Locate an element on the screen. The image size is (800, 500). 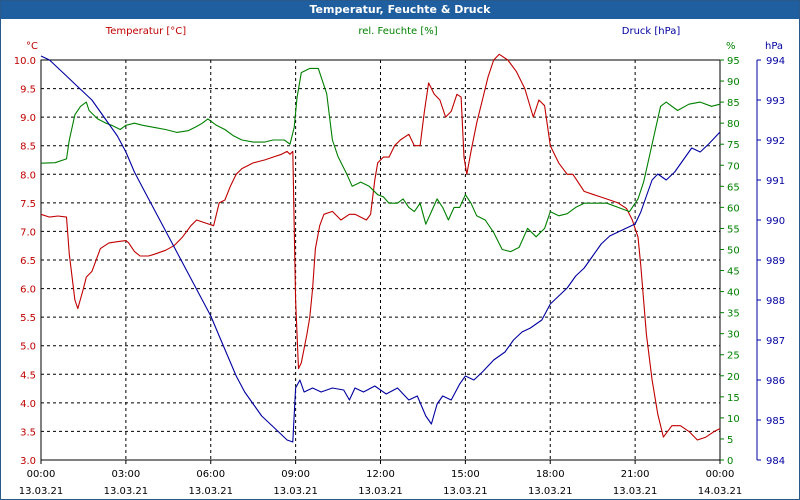
pressure-tick-label: 991 is located at coordinates (775, 181).